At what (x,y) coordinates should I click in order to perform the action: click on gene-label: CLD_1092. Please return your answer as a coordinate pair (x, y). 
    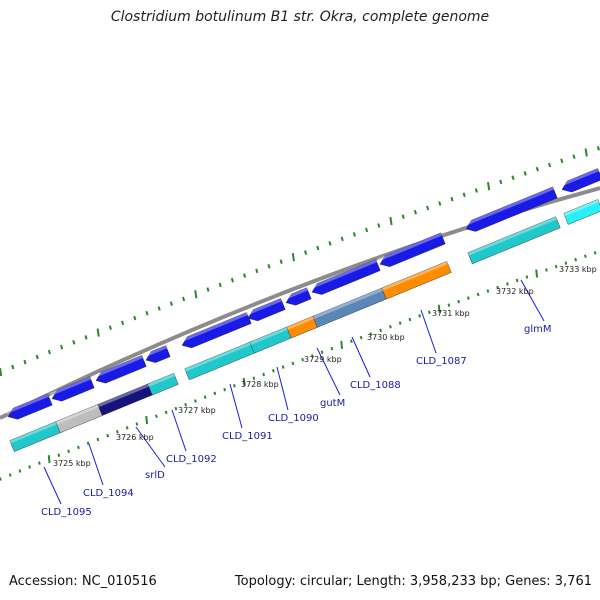
    Looking at the image, I should click on (191, 459).